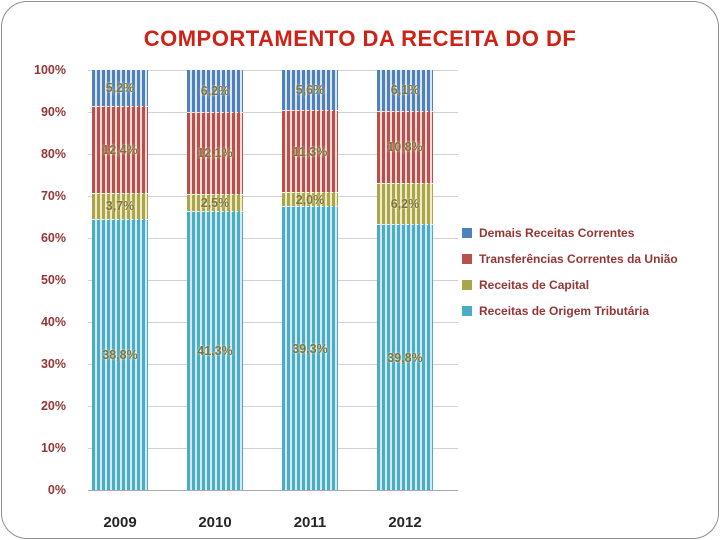 This screenshot has height=540, width=720. I want to click on bar-segment: 5,6%, so click(310, 90).